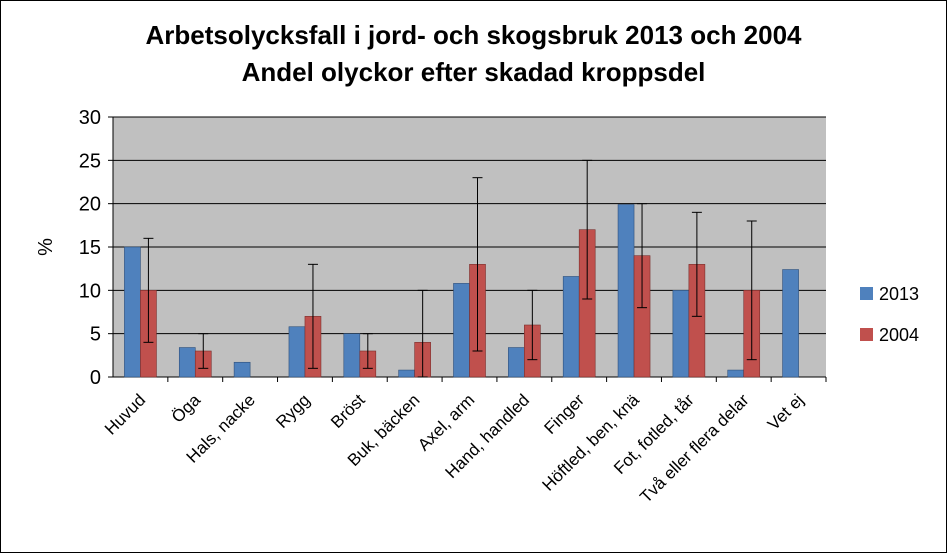 Image resolution: width=947 pixels, height=553 pixels. What do you see at coordinates (90, 248) in the screenshot?
I see `y-tick-label: 15` at bounding box center [90, 248].